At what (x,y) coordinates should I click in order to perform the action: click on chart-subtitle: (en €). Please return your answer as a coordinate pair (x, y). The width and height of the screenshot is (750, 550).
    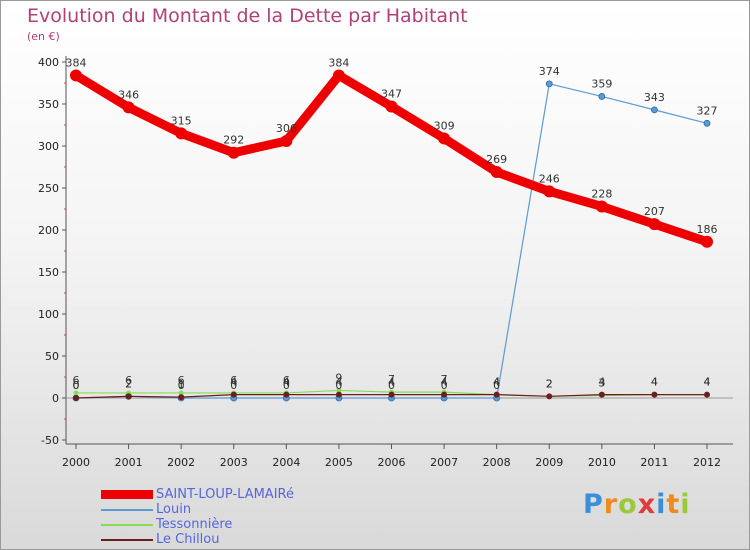
    Looking at the image, I should click on (43, 36).